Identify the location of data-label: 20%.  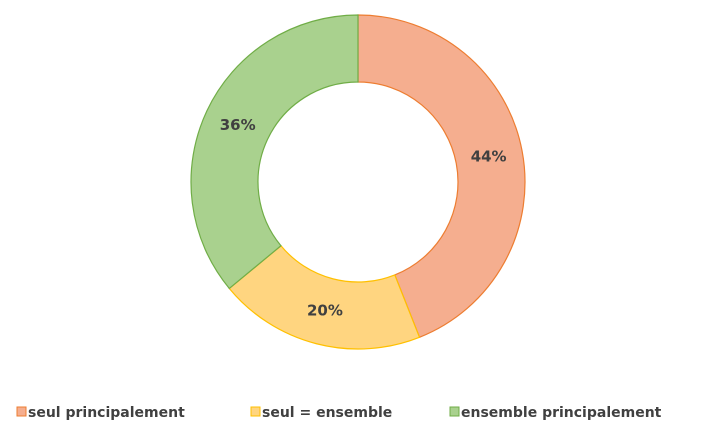
(325, 310).